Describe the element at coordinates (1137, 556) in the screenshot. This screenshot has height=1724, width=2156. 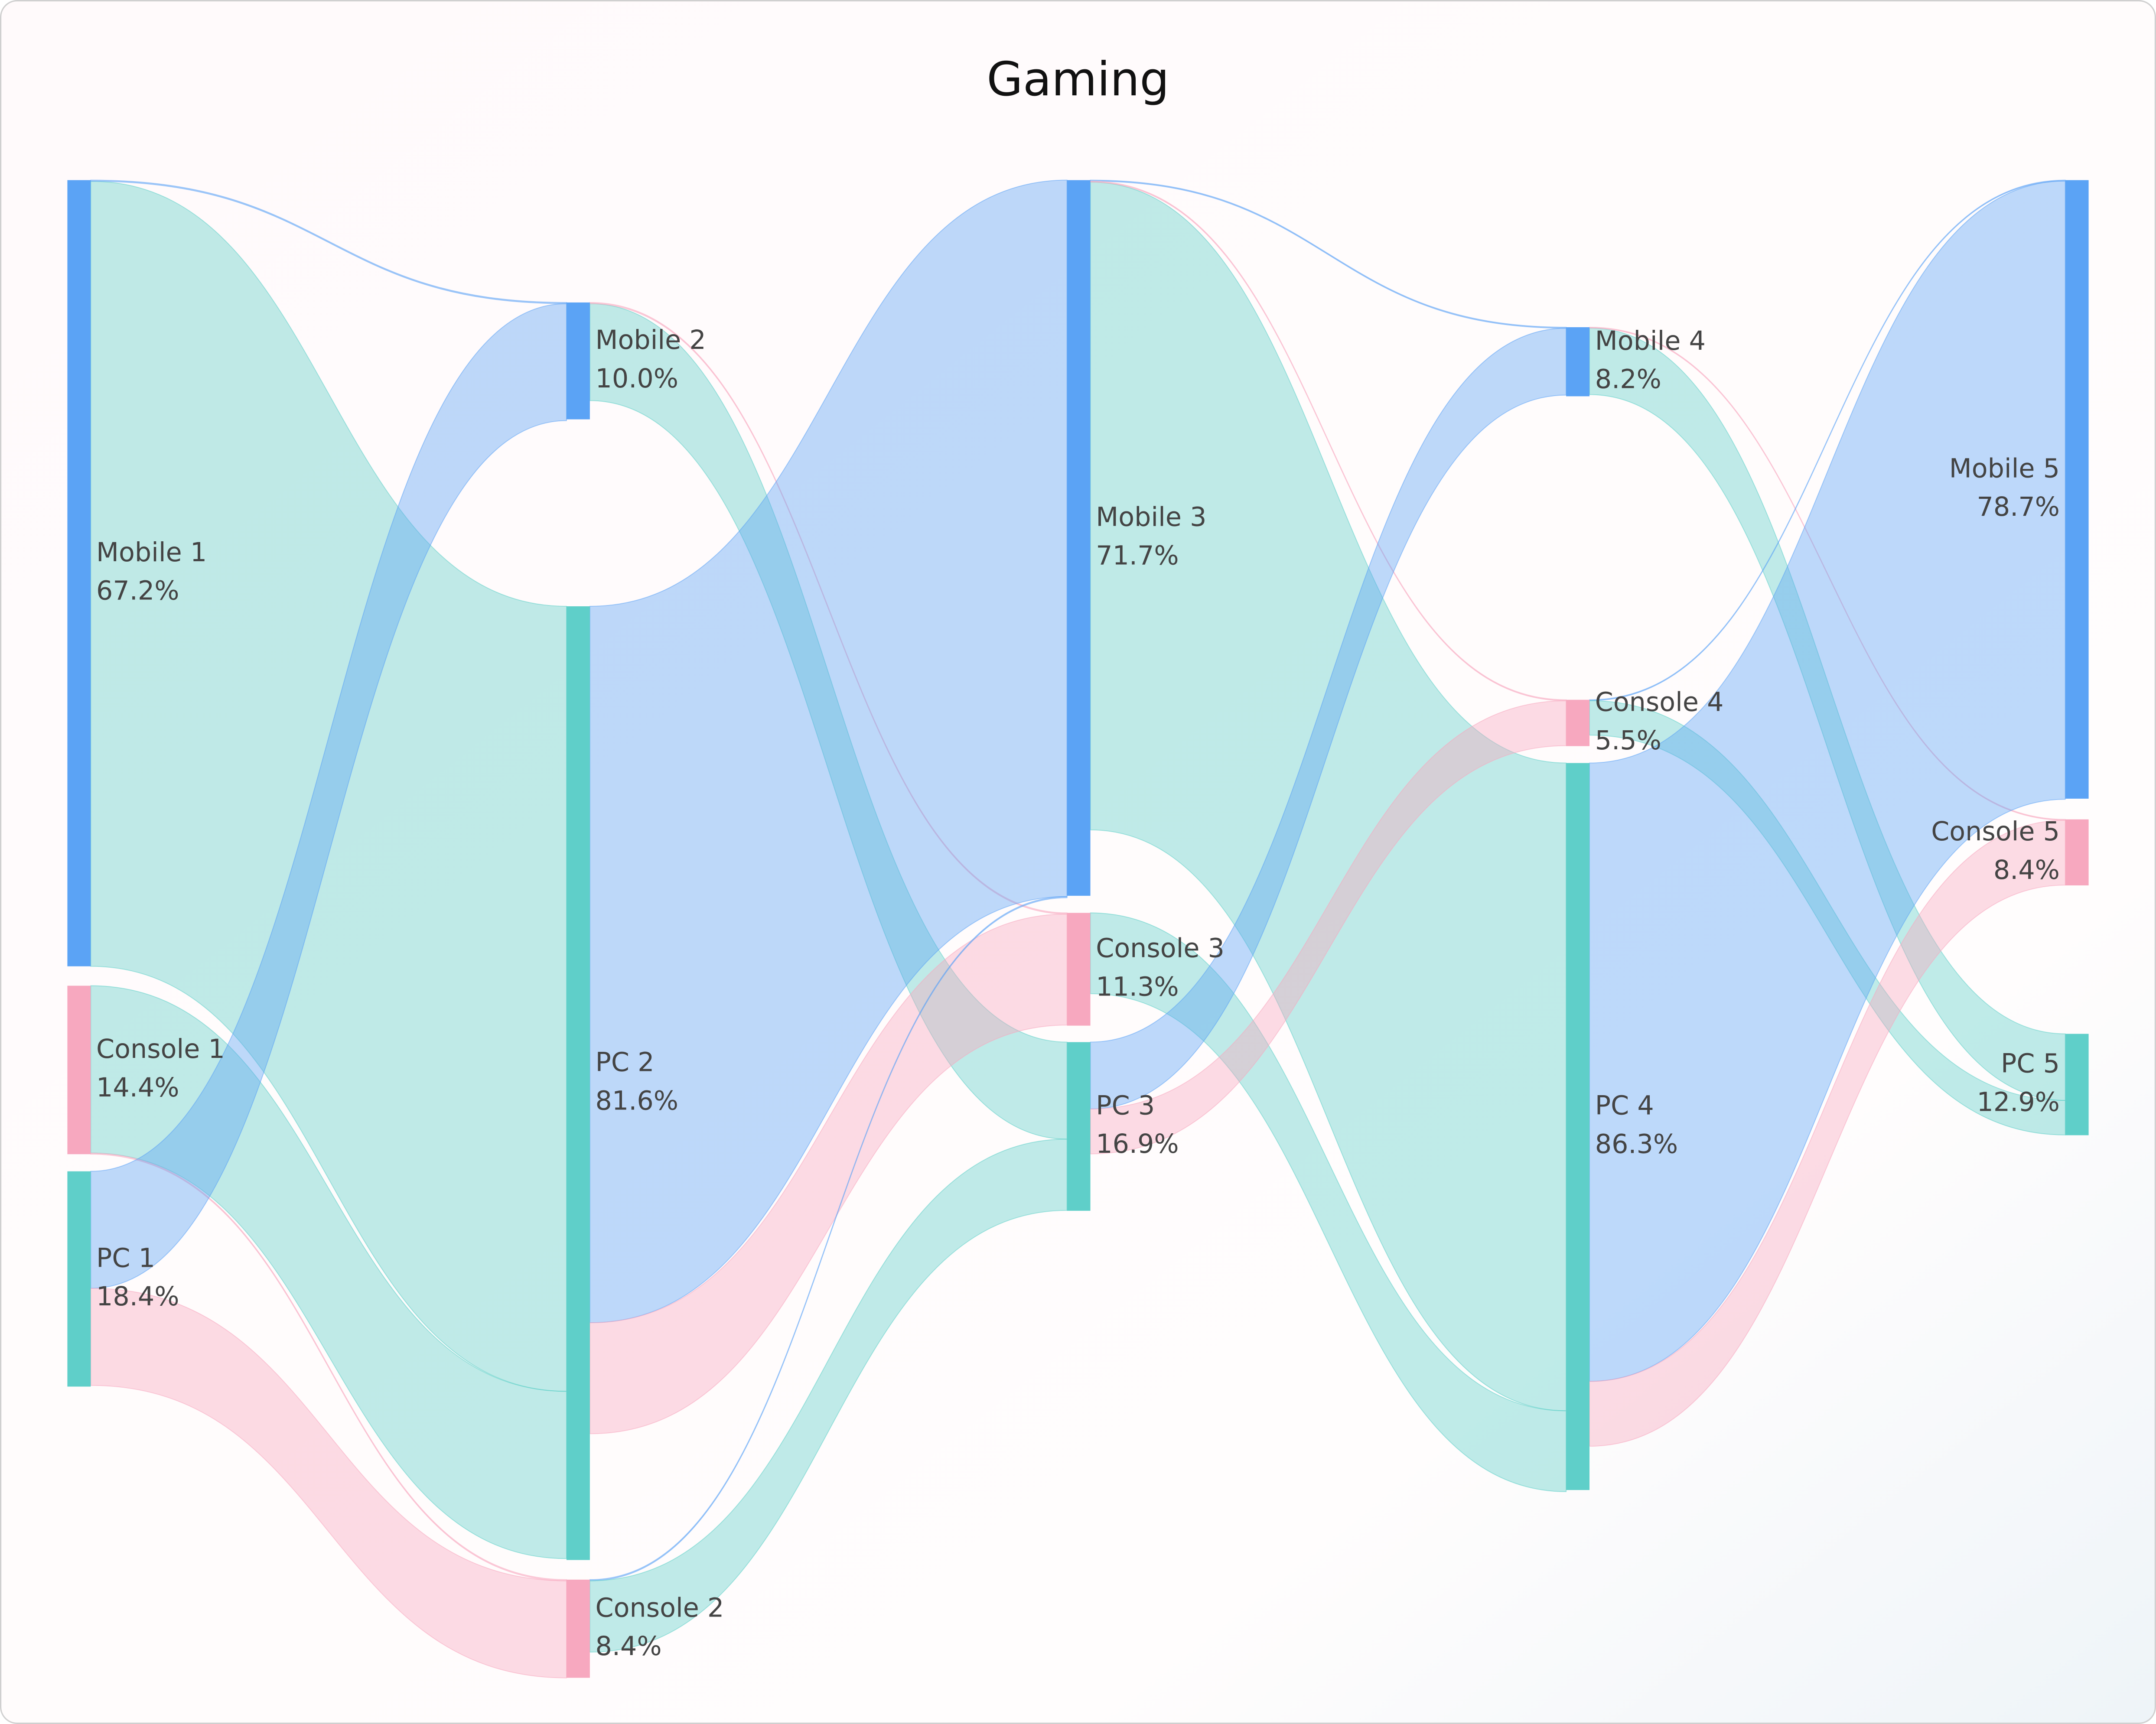
I see `node-value-label: 71.7%` at that location.